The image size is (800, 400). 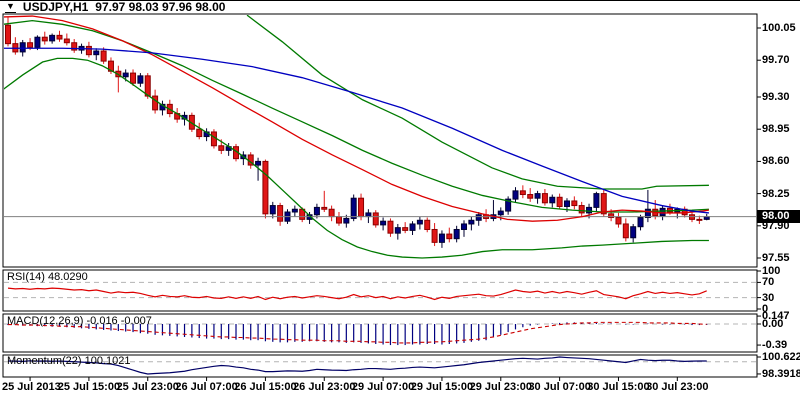 I want to click on macd-panel-border, so click(x=380, y=333).